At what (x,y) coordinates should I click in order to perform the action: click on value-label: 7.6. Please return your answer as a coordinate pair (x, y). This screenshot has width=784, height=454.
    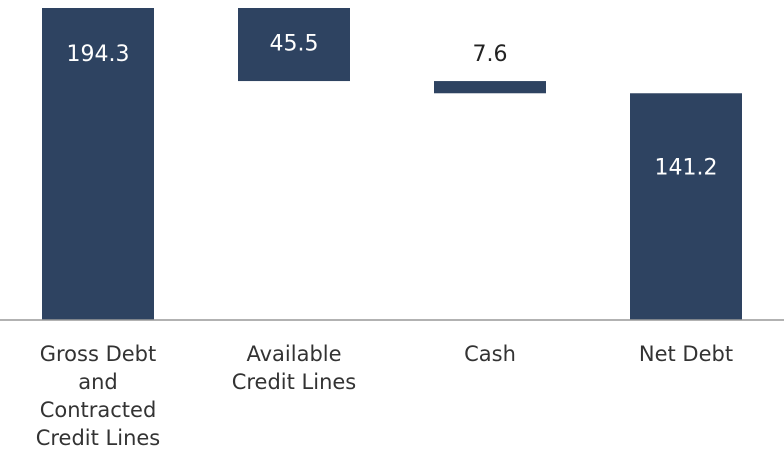
    Looking at the image, I should click on (490, 54).